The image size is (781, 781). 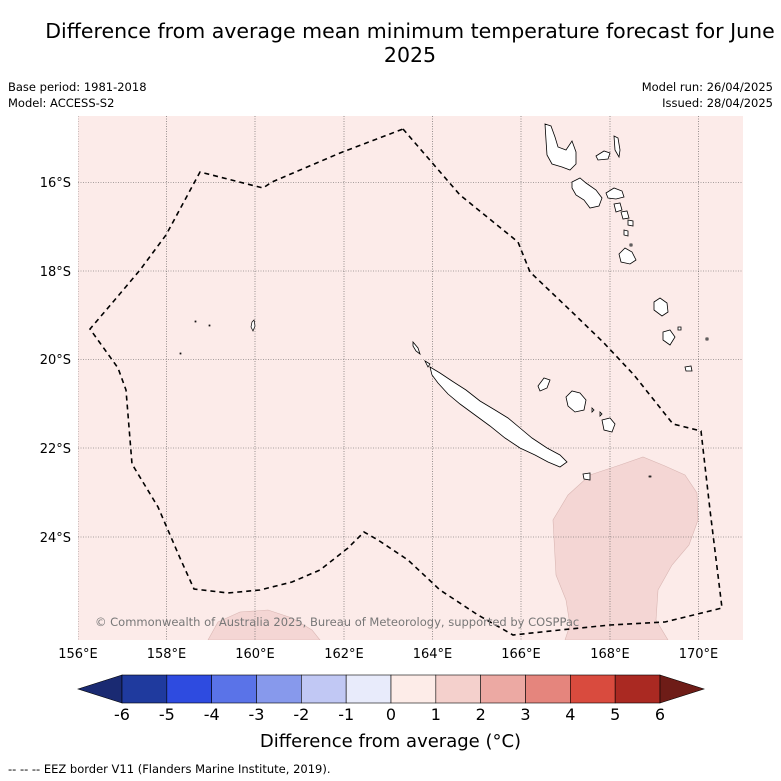 What do you see at coordinates (610, 654) in the screenshot?
I see `lon-tick: 168°E` at bounding box center [610, 654].